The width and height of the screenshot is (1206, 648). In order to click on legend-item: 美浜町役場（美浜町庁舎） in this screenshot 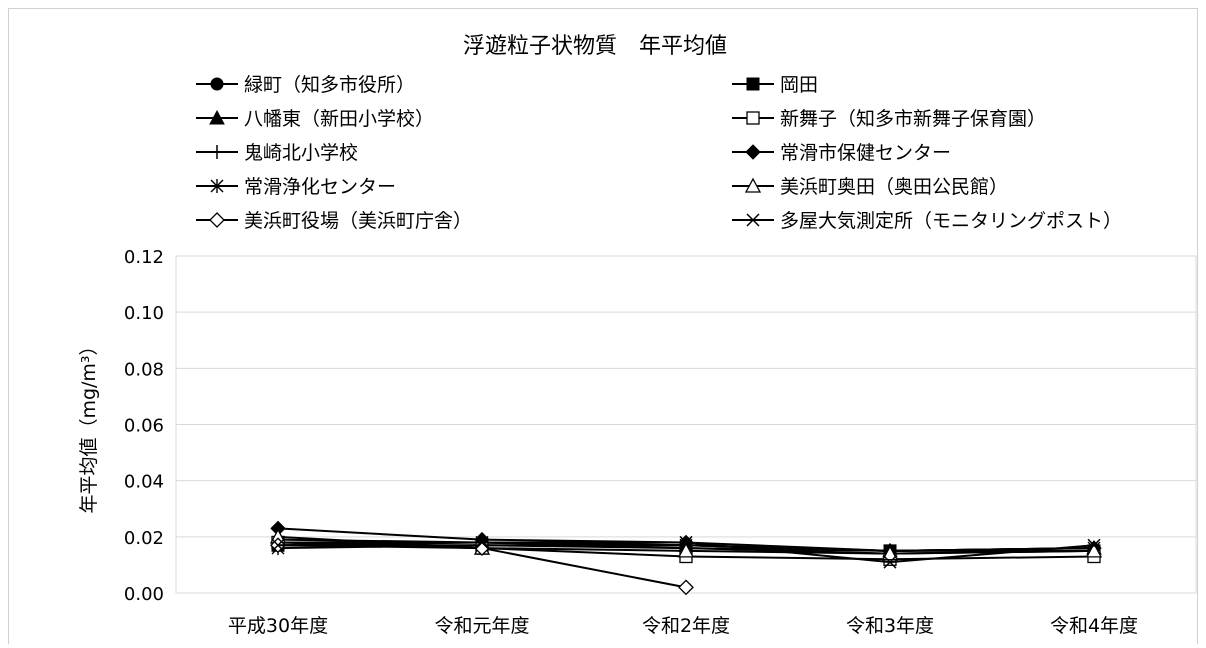, I will do `click(334, 221)`.